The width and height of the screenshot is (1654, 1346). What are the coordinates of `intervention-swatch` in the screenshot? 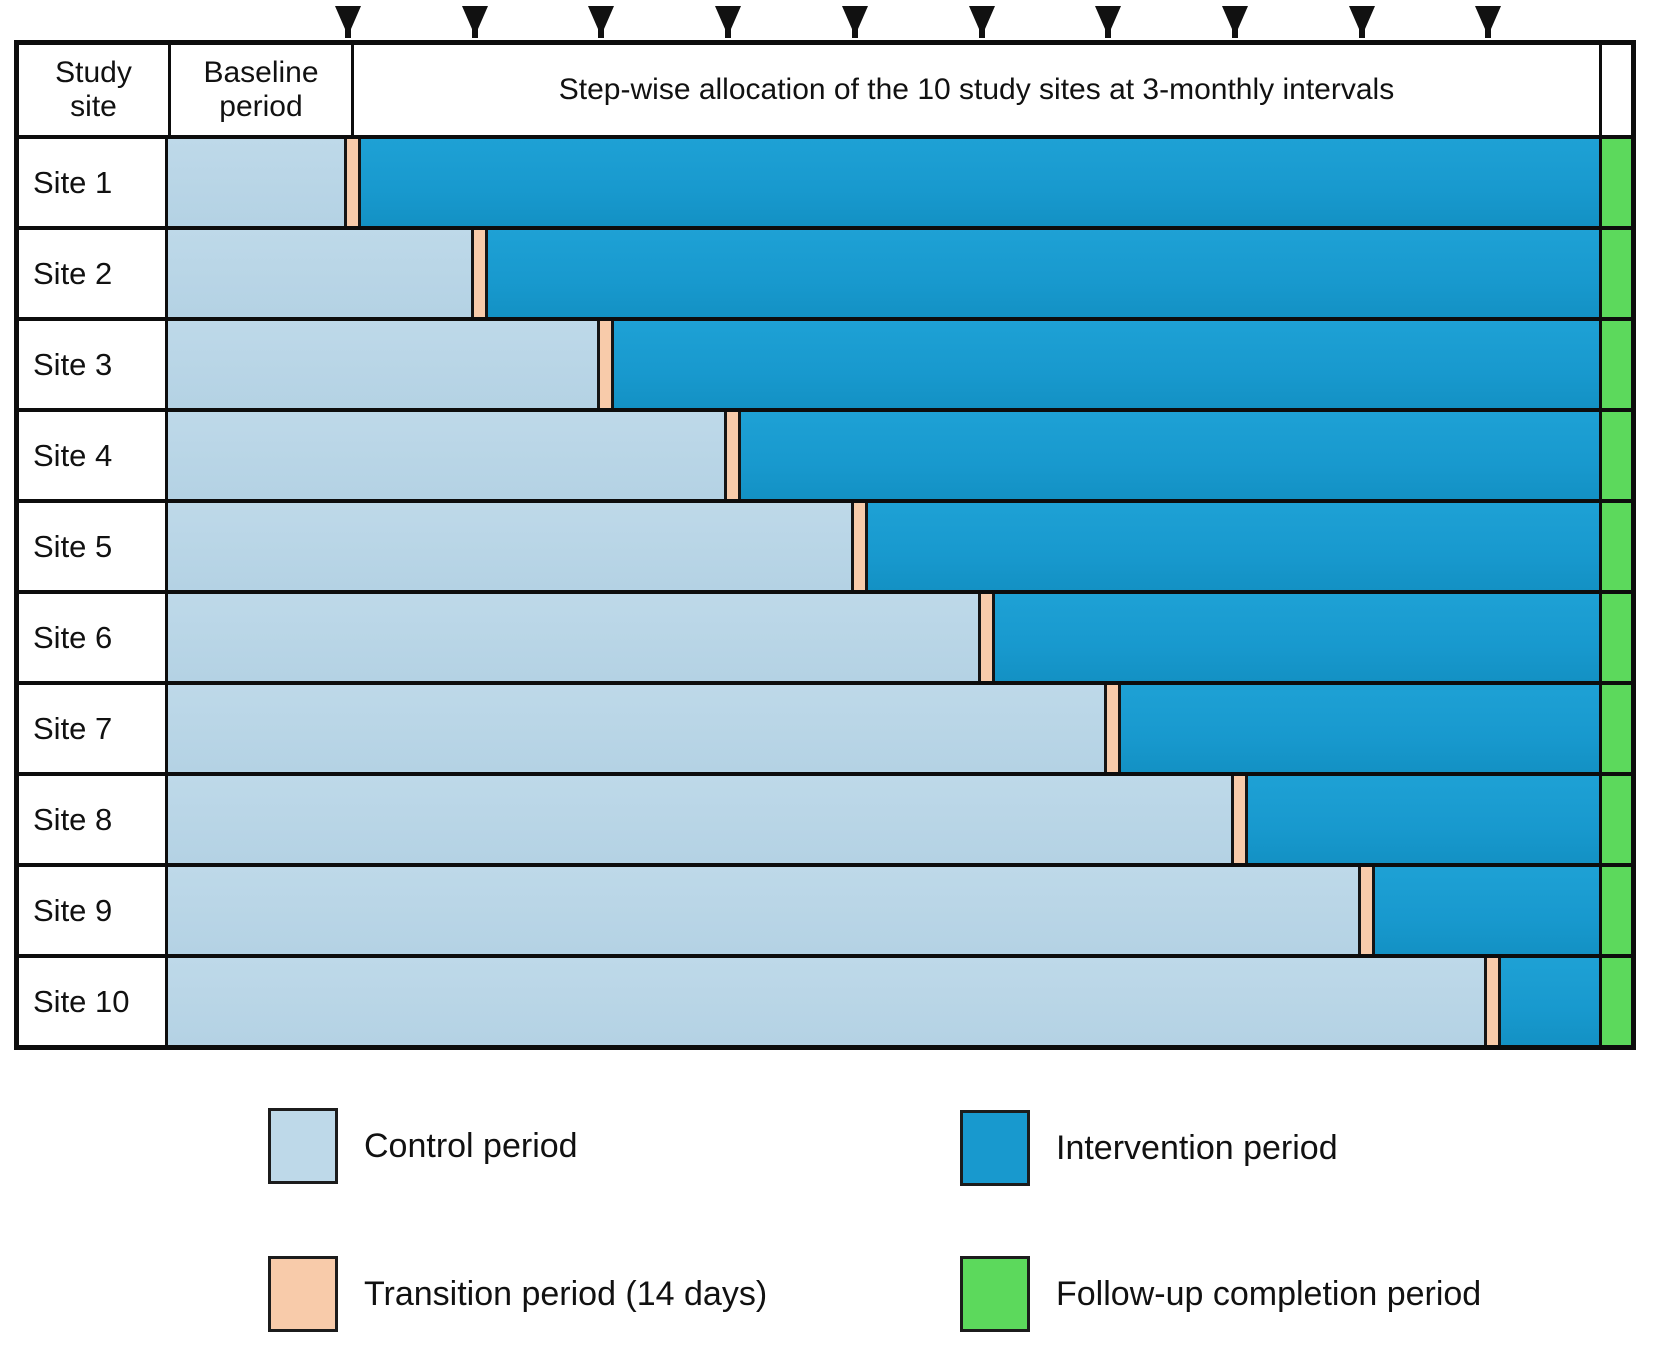 It's located at (995, 1148).